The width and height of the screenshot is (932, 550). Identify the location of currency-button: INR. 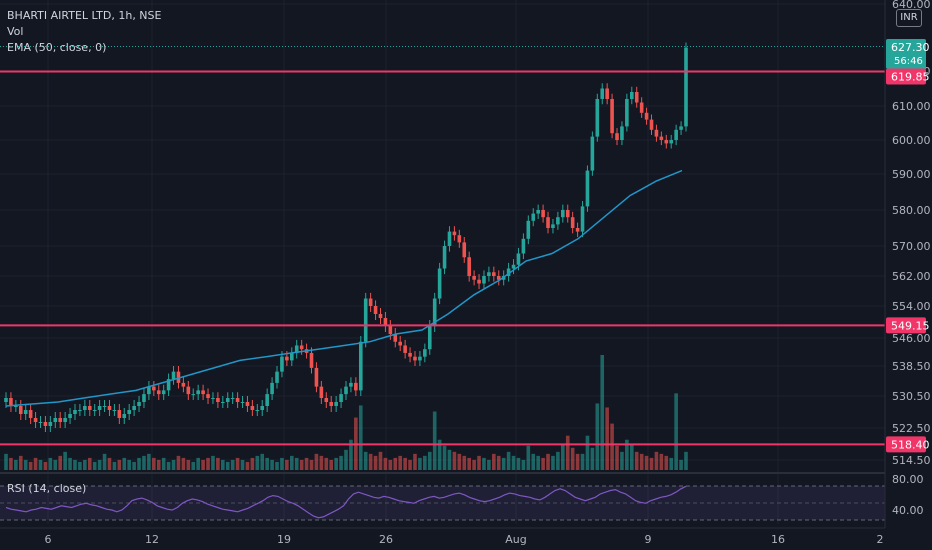
(909, 18).